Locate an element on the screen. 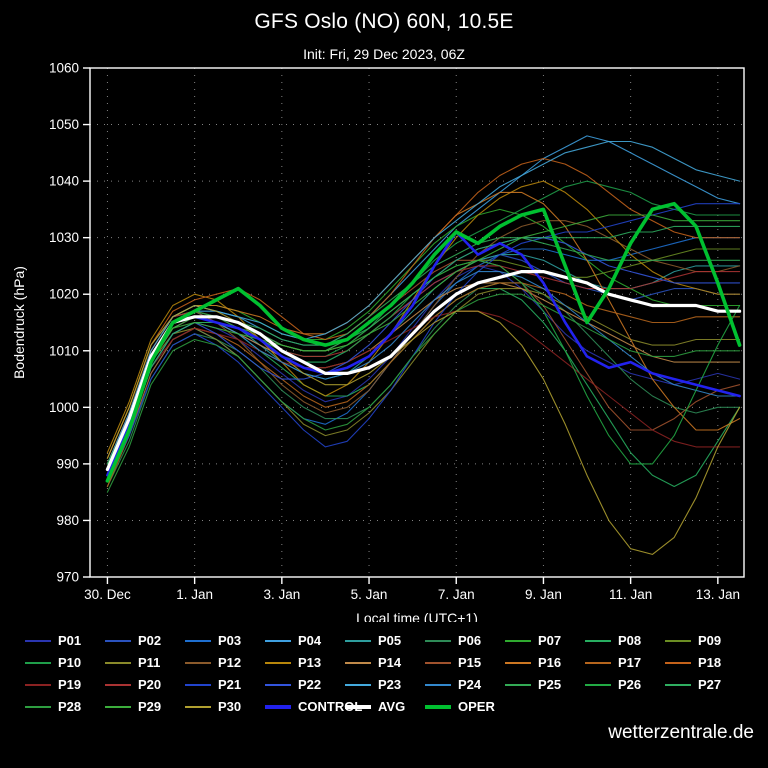 The image size is (768, 768). legend-label: P04 is located at coordinates (310, 640).